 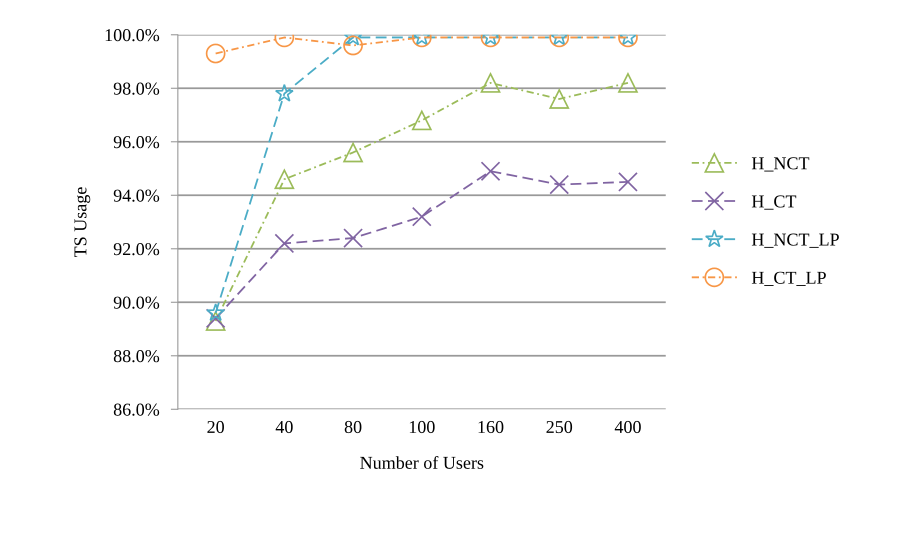 What do you see at coordinates (133, 35) in the screenshot?
I see `y-tick-label: 100.0%` at bounding box center [133, 35].